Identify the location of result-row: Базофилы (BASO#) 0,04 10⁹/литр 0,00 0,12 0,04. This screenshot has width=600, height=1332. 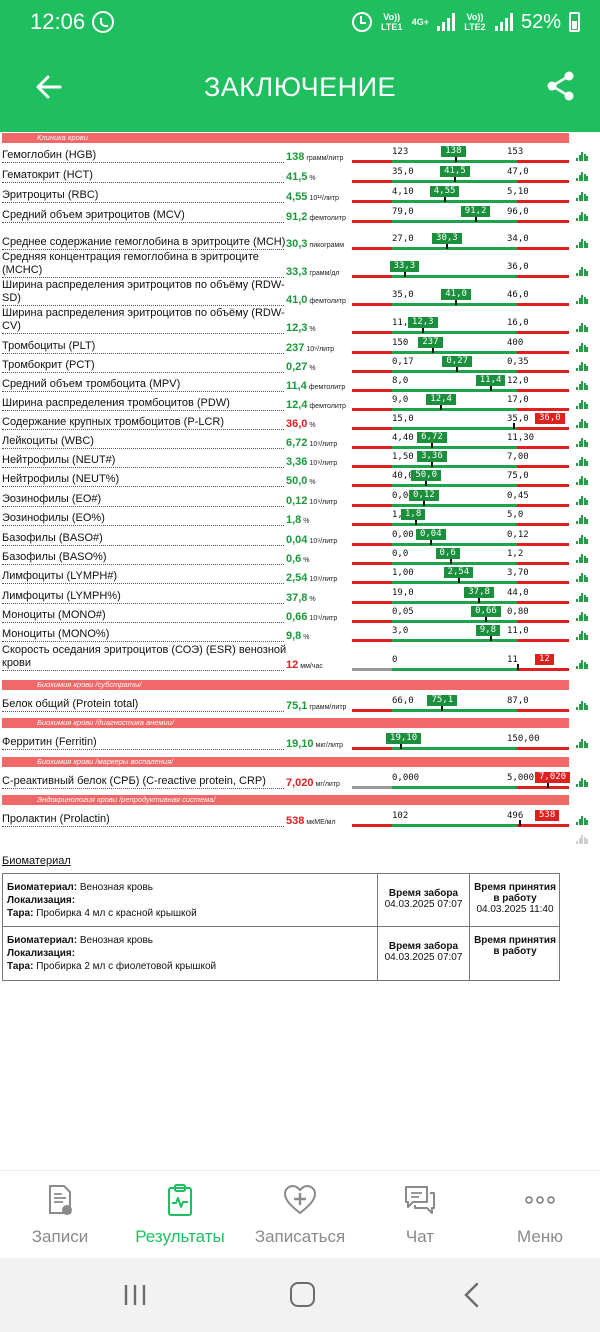
(300, 538).